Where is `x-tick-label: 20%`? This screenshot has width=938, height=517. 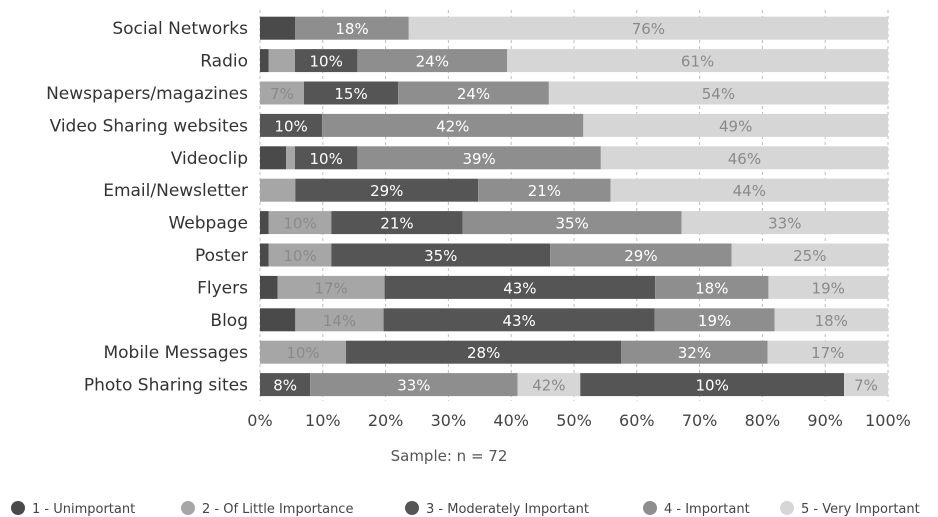
x-tick-label: 20% is located at coordinates (386, 420).